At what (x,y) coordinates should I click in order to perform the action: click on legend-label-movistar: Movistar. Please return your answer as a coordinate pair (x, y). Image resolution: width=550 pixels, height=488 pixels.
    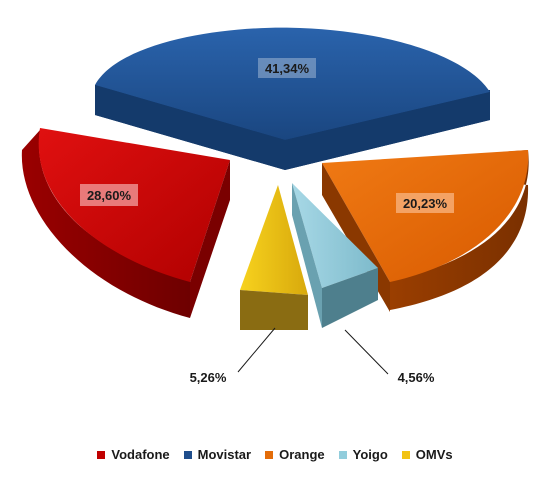
    Looking at the image, I should click on (224, 454).